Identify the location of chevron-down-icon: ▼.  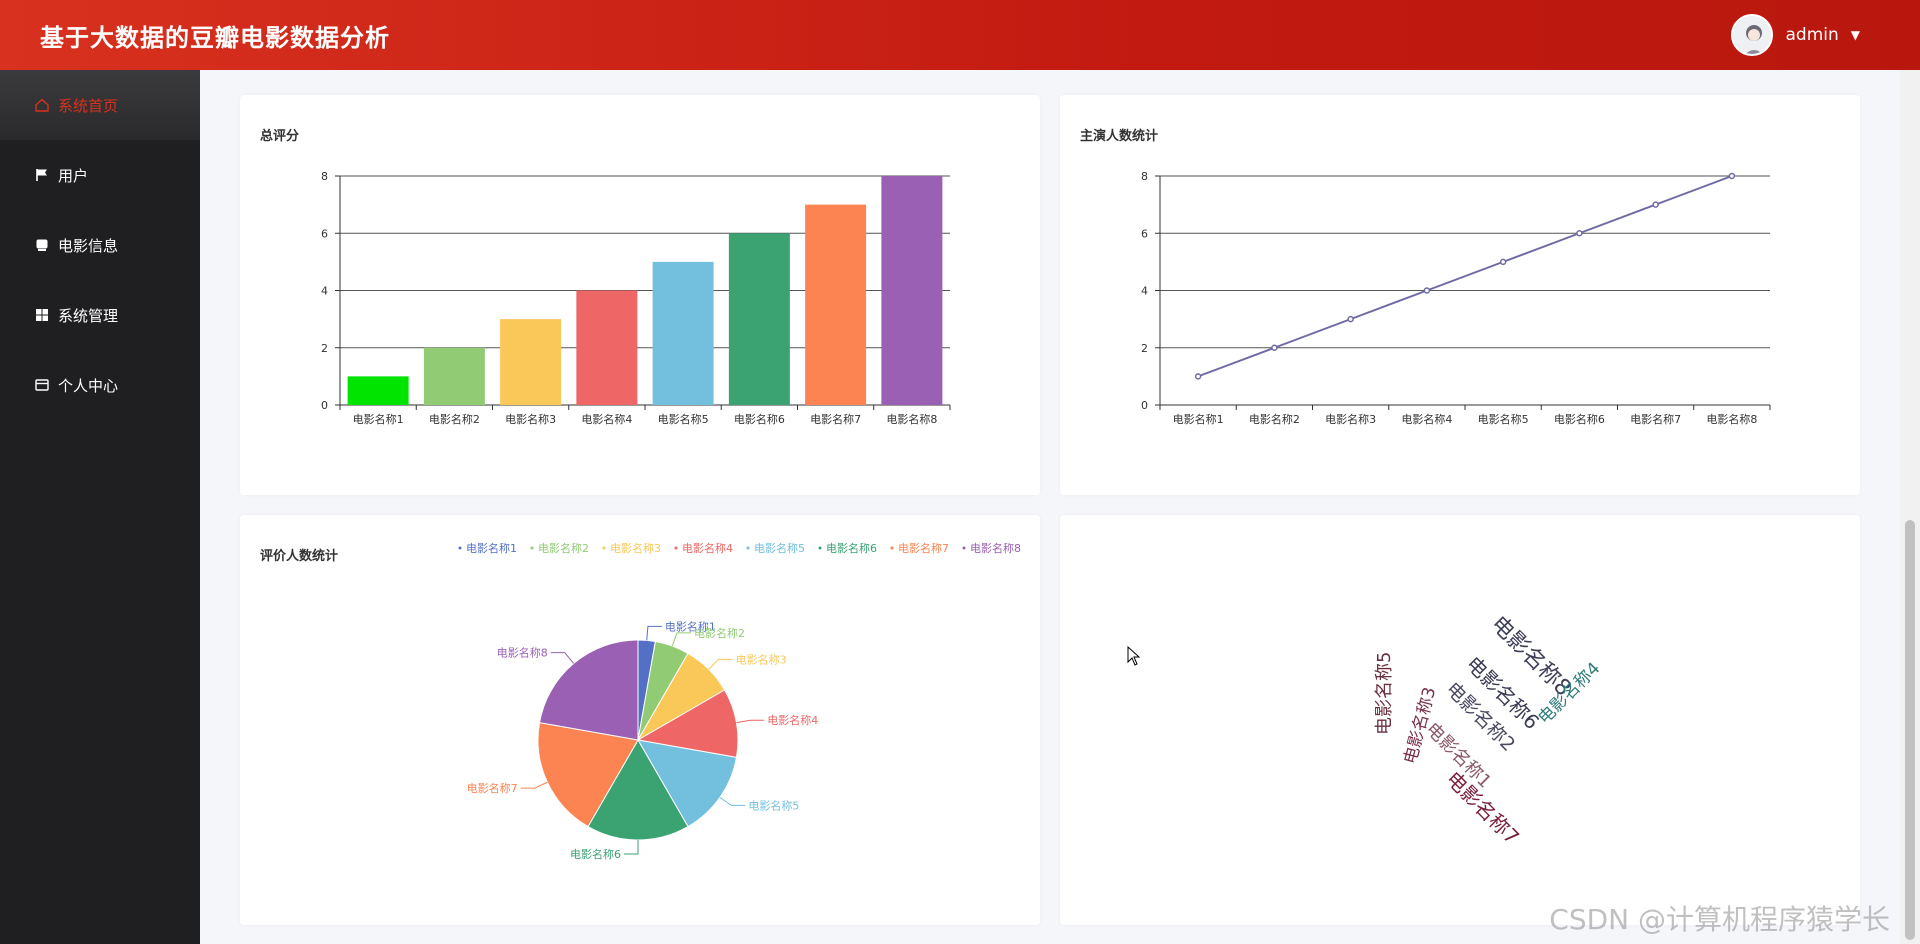
(1855, 35).